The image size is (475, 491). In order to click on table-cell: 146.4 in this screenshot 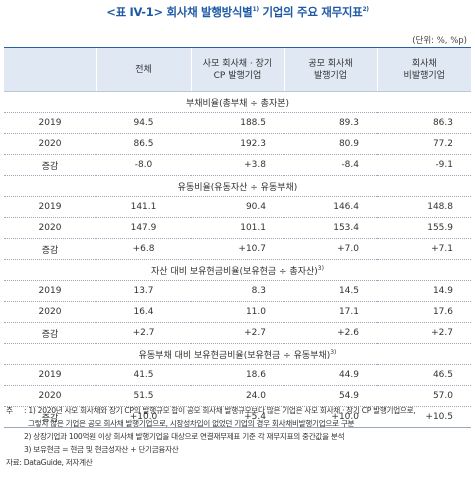, I will do `click(330, 207)`.